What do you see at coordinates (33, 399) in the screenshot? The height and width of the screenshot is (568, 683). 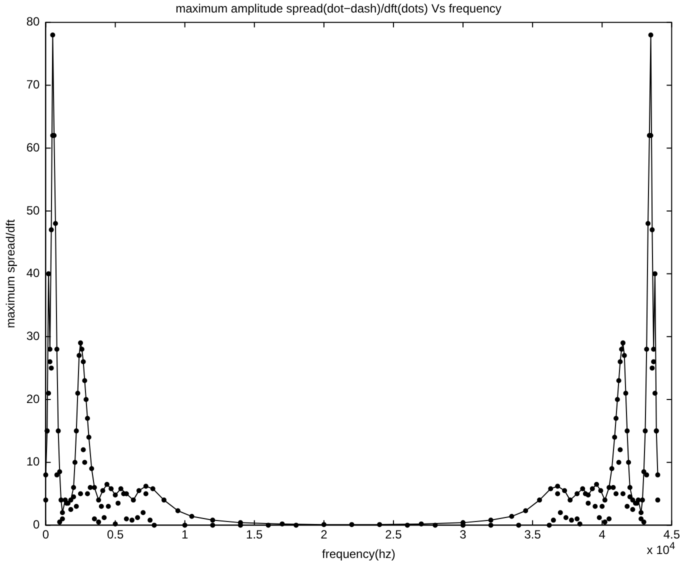 I see `y-tick-label: 20` at bounding box center [33, 399].